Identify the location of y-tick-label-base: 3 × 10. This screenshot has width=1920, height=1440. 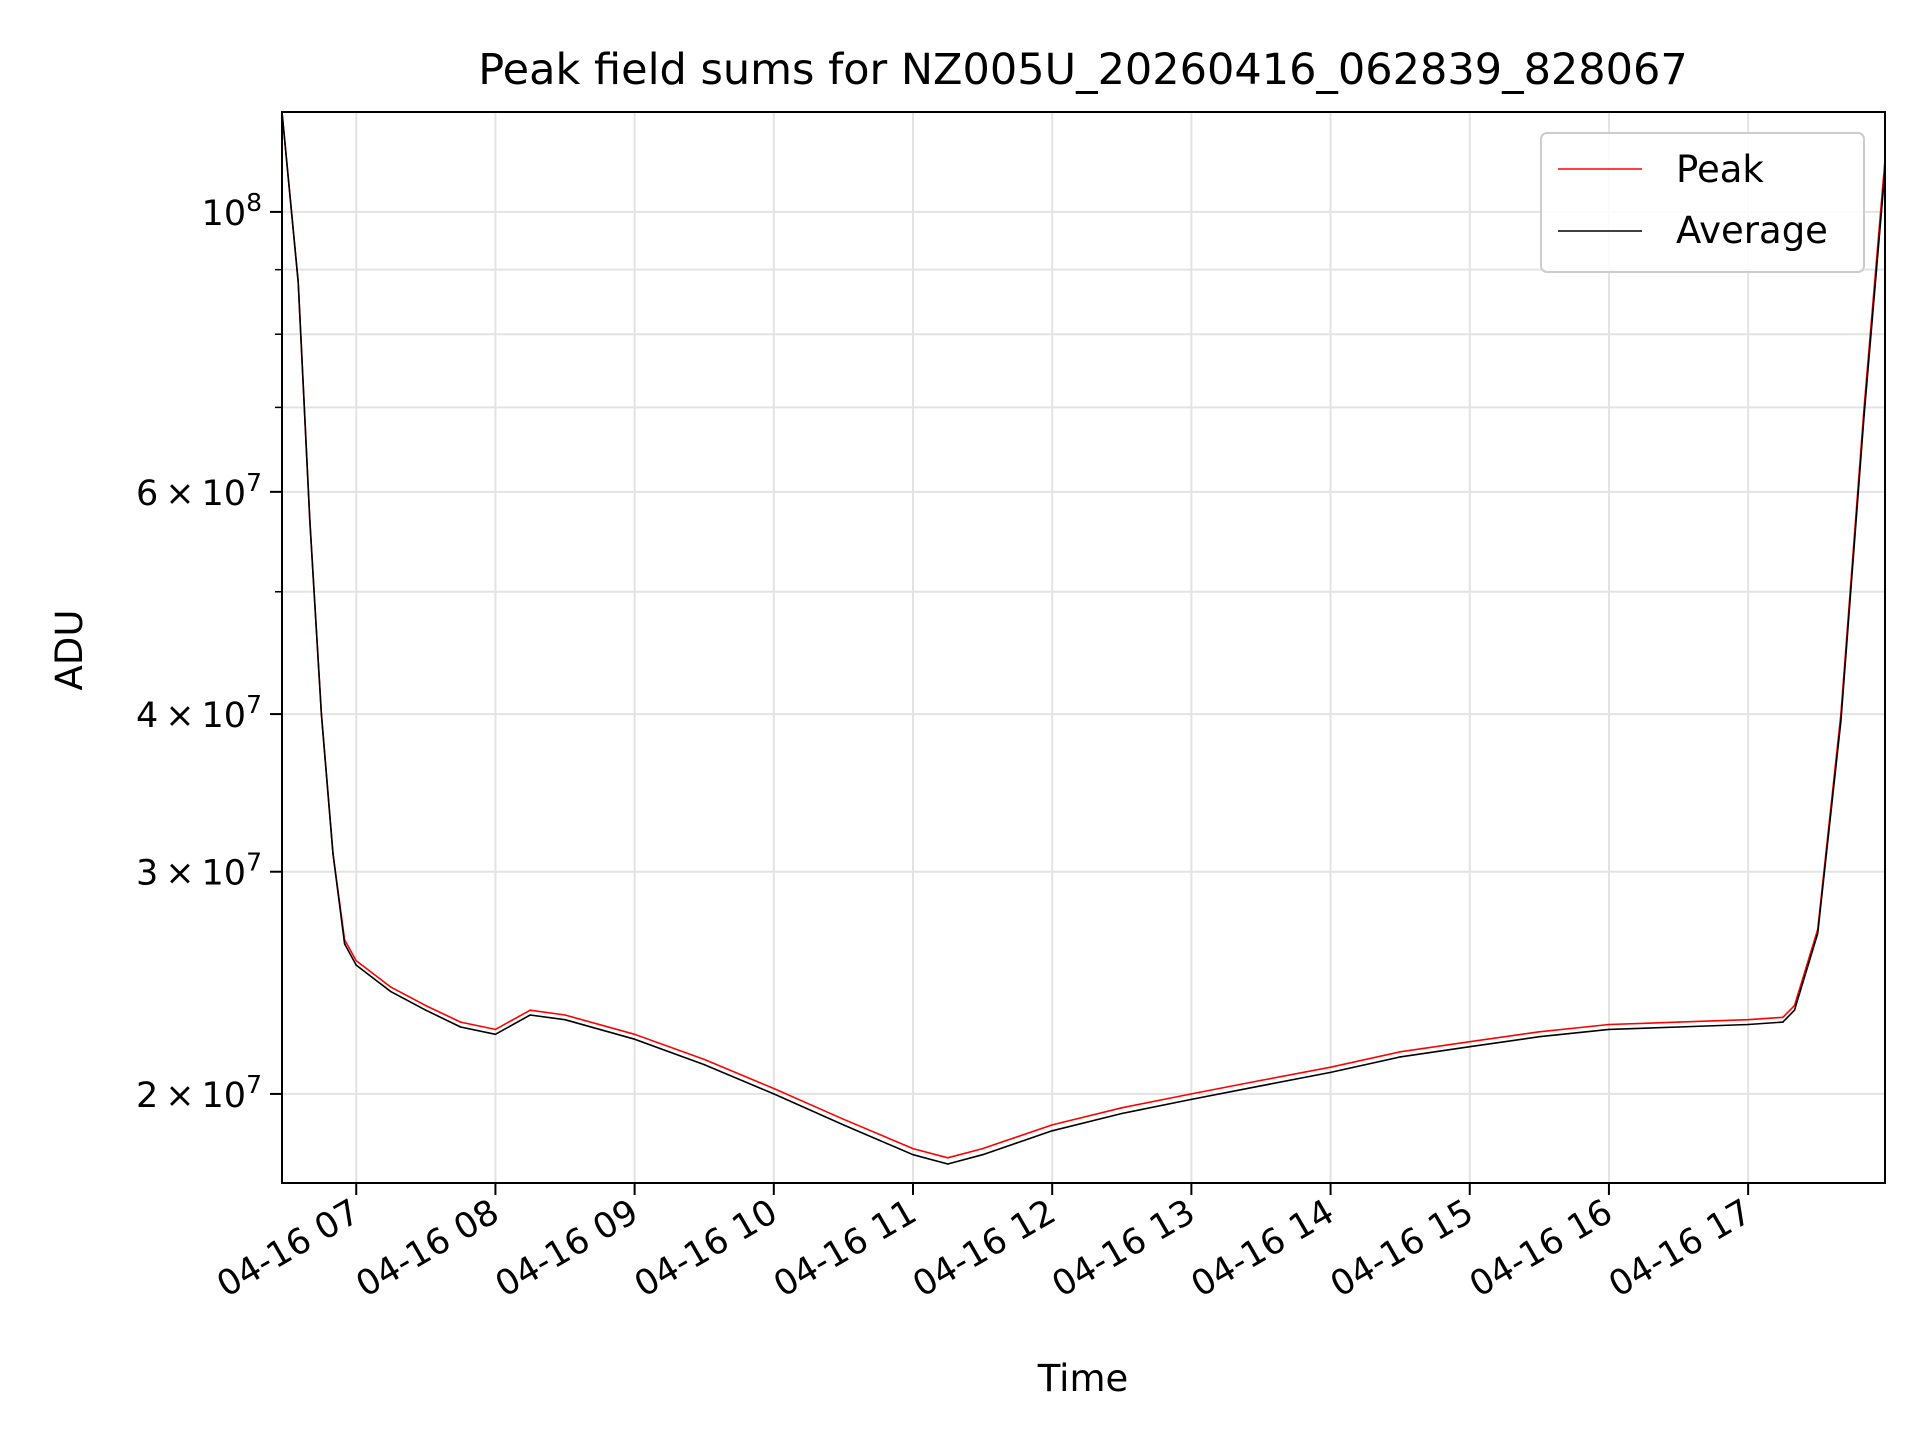
(191, 874).